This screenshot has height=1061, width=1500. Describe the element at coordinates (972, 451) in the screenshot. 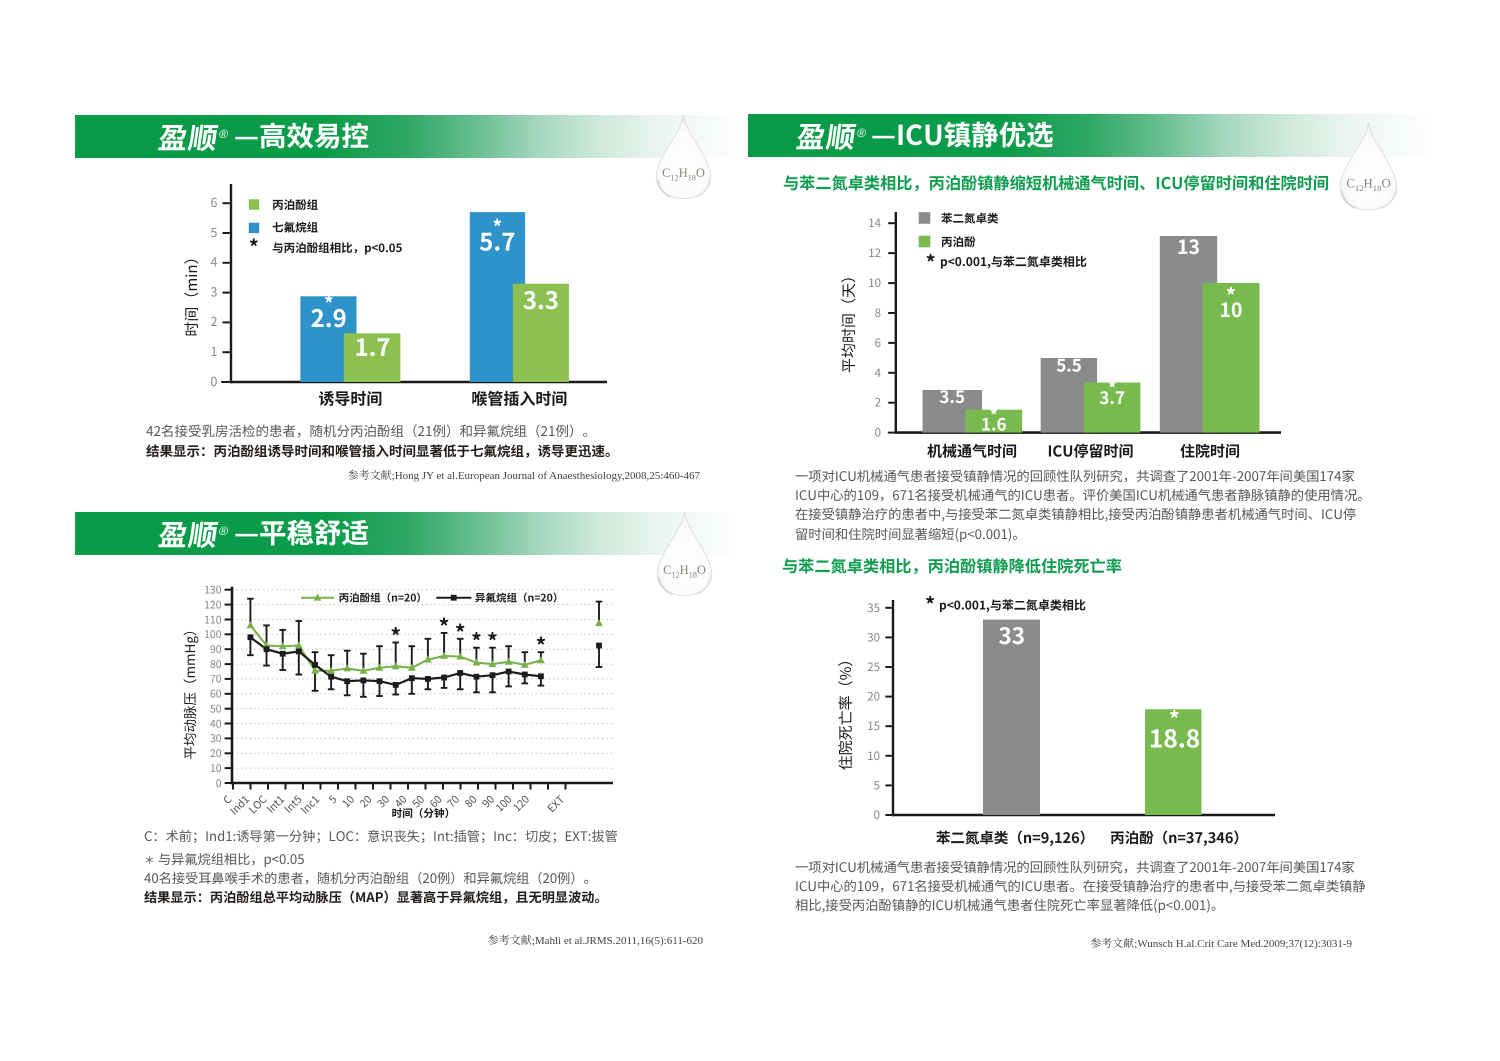

I see `svg-text: 机械通气时间` at that location.